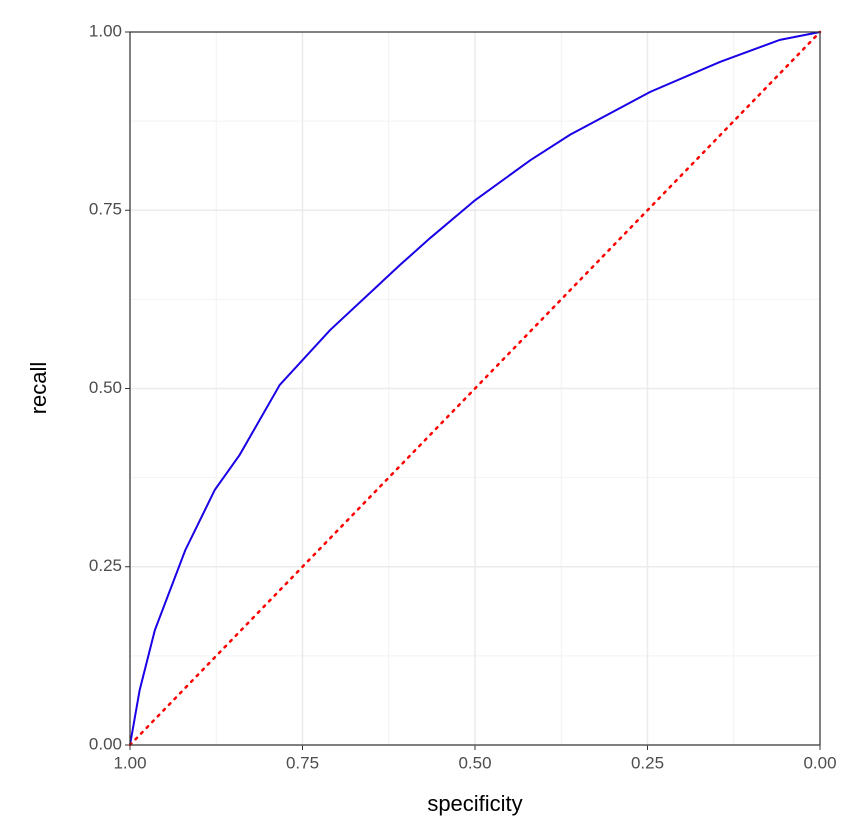 This screenshot has width=860, height=831. Describe the element at coordinates (105, 565) in the screenshot. I see `y-tick-label: 0.25` at that location.